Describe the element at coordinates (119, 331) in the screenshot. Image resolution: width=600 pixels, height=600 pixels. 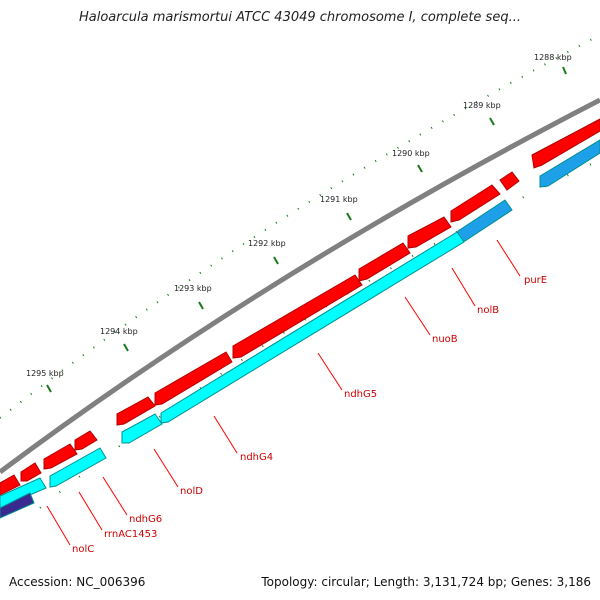
I see `scale-label-1294: 1294 kbp` at that location.